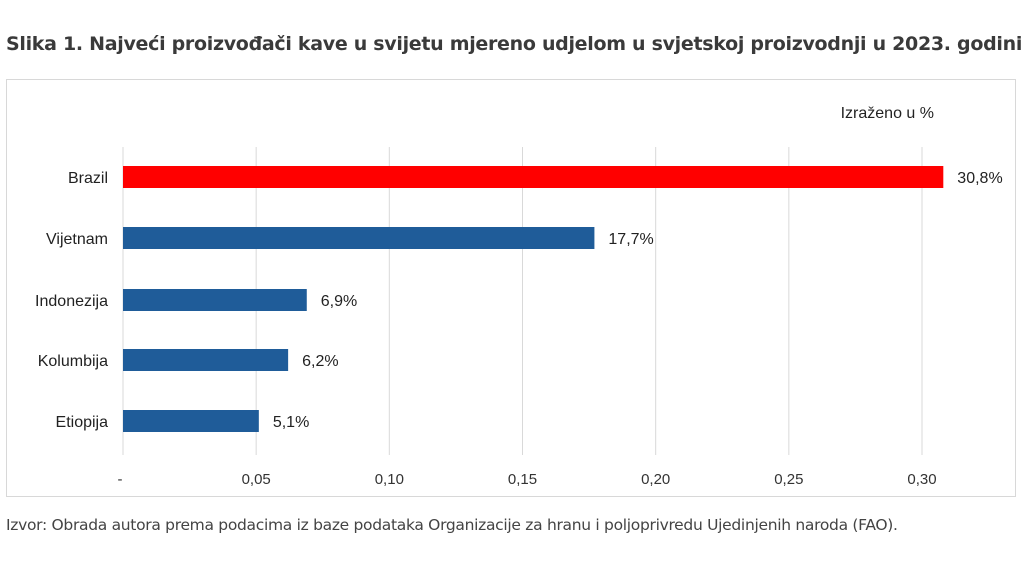 This screenshot has height=577, width=1024. Describe the element at coordinates (71, 301) in the screenshot. I see `category-label: Indonezija` at that location.